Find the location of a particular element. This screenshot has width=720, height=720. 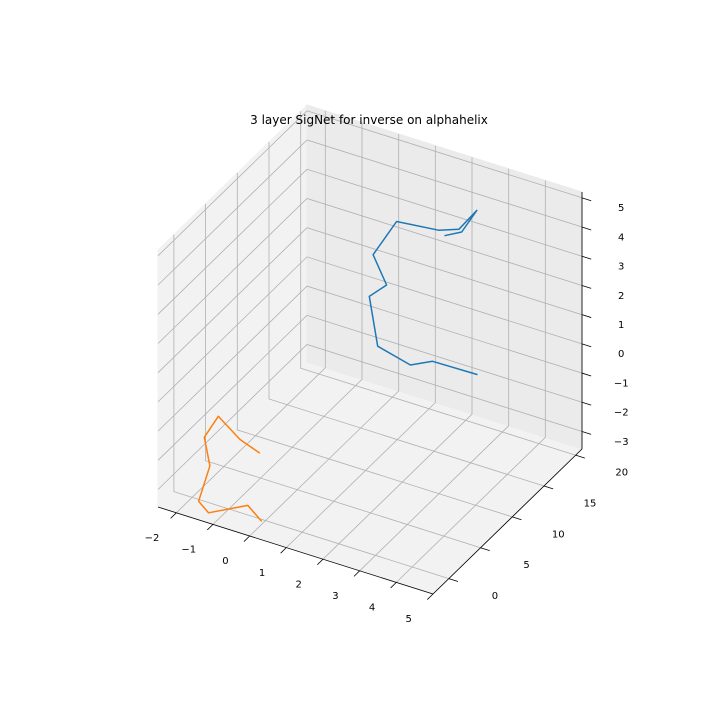

x-tick-label: −1 is located at coordinates (188, 550).